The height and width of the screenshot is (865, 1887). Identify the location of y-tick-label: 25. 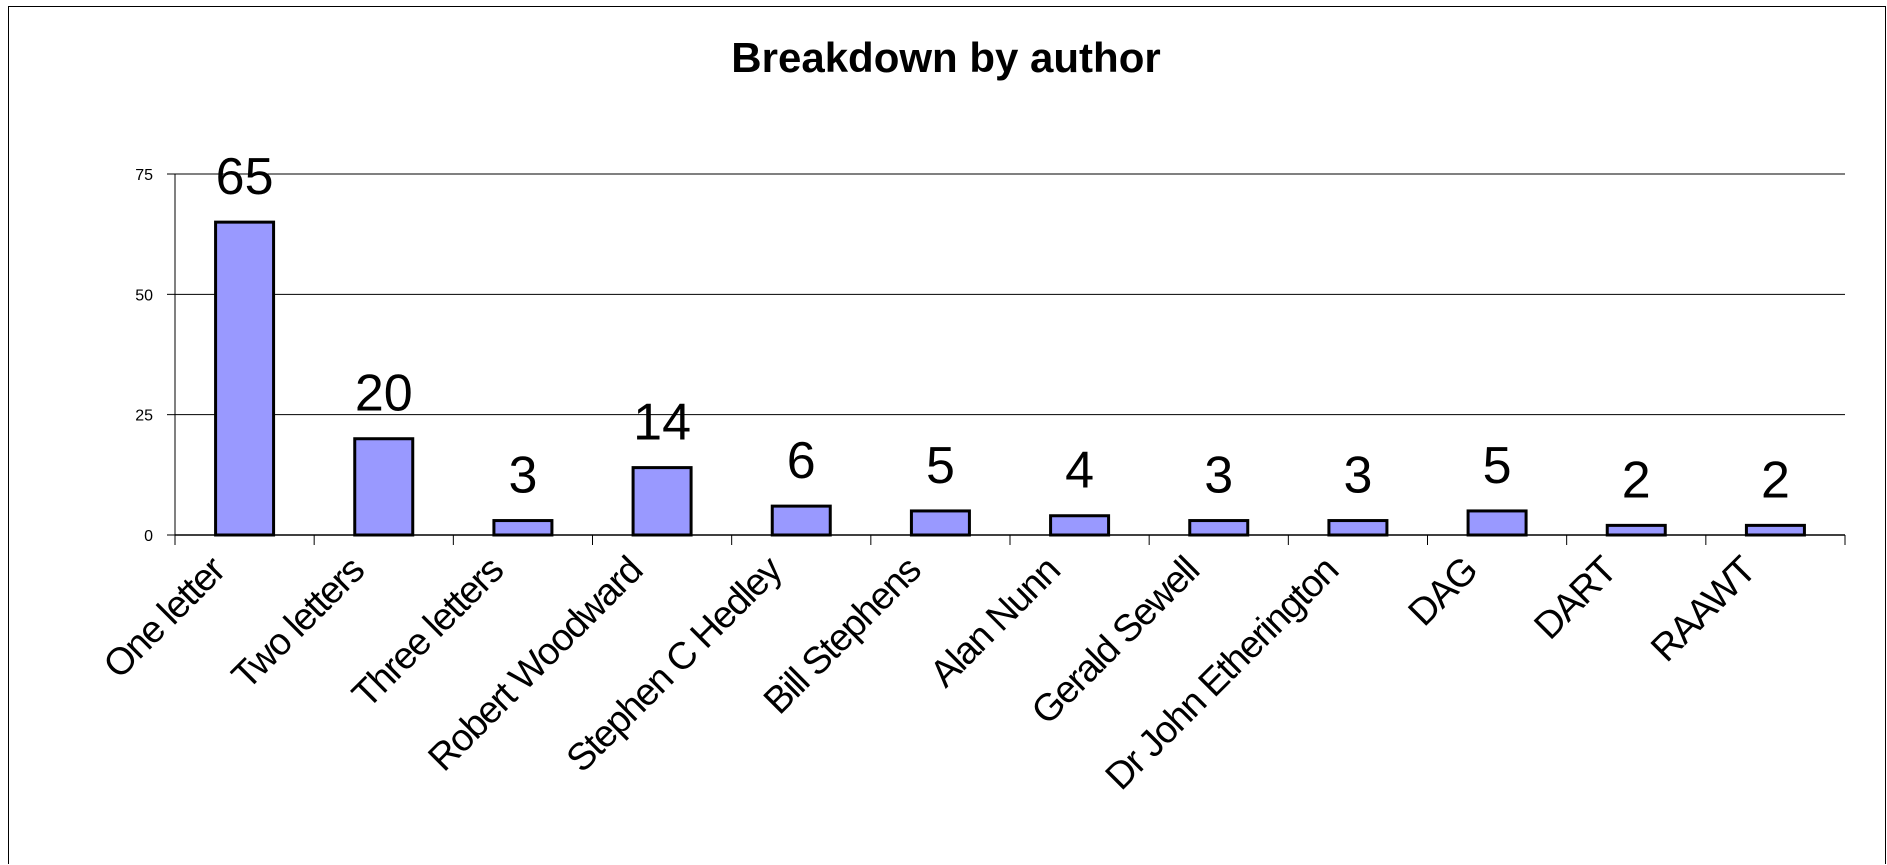
(144, 416).